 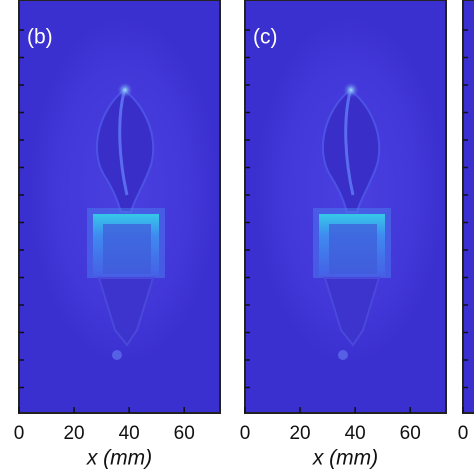 I want to click on heatmap-background, so click(x=468, y=206).